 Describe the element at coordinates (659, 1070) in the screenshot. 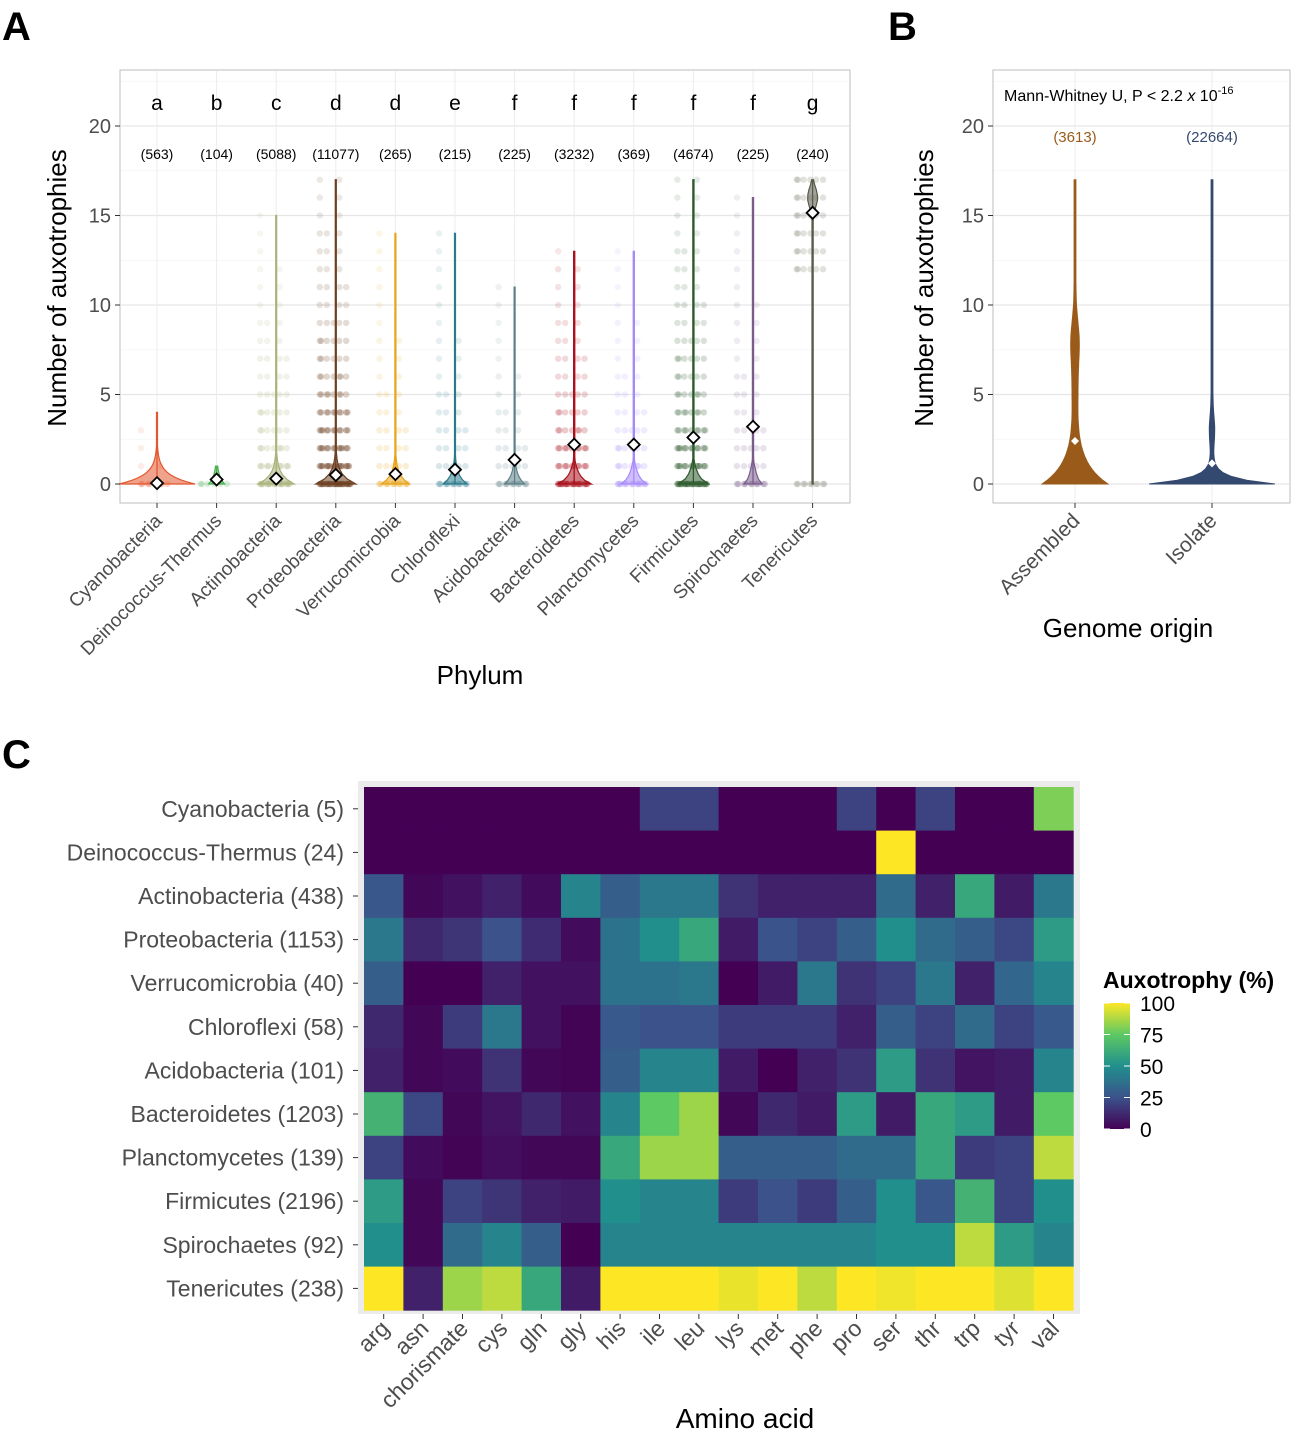

I see `heatmap-cell-acidobacteria-ile` at that location.